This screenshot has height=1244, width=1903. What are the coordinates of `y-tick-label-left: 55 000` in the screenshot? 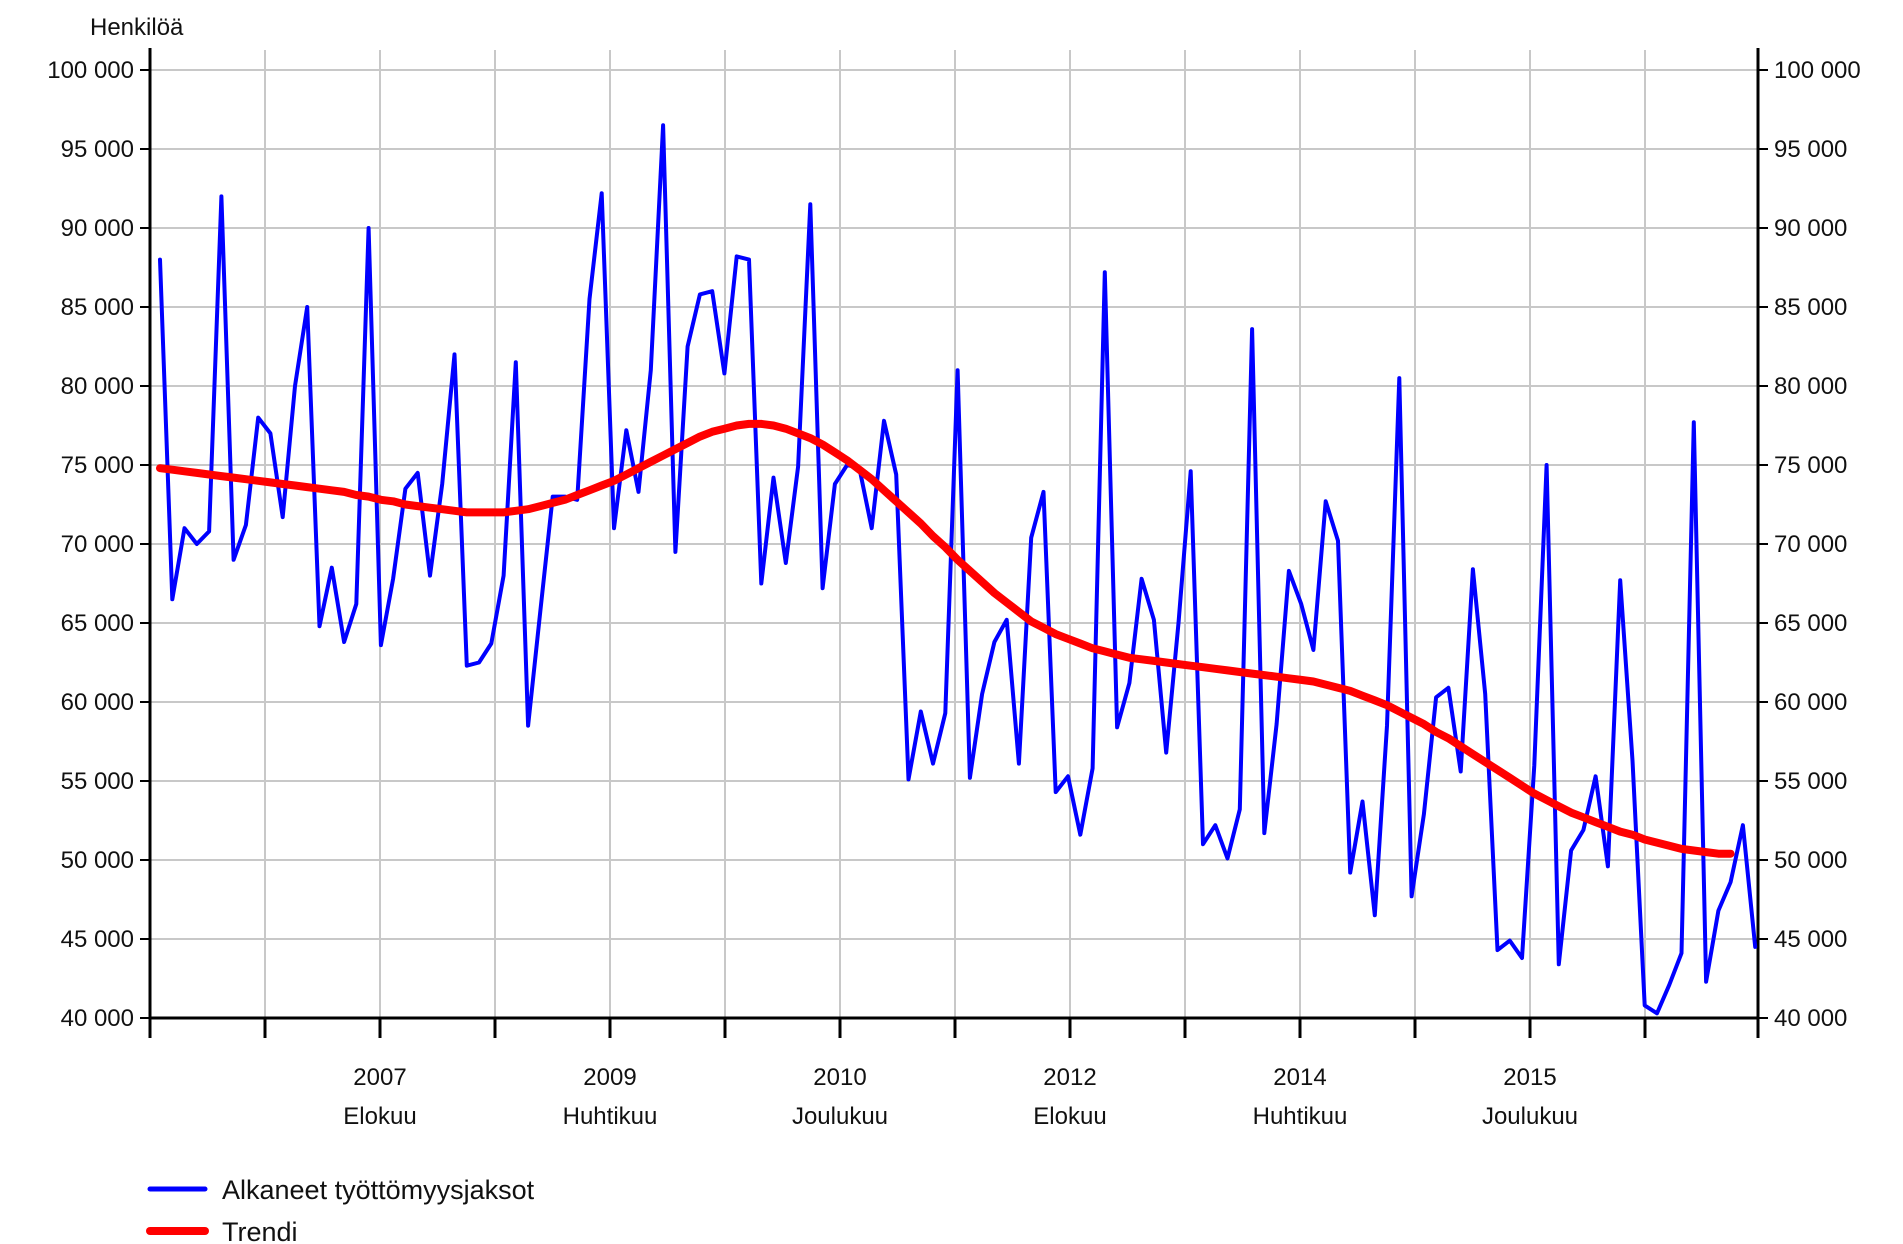 It's located at (97, 781).